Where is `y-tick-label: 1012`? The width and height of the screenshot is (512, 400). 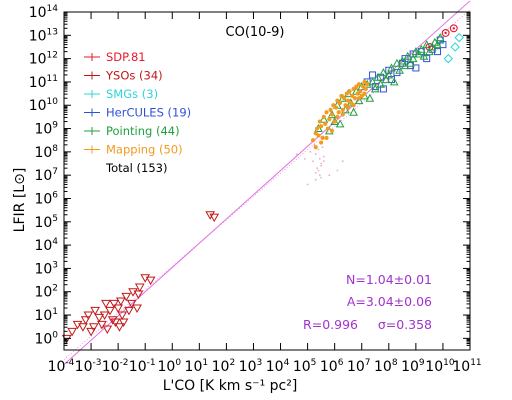 y-tick-label: 1012 is located at coordinates (43, 59).